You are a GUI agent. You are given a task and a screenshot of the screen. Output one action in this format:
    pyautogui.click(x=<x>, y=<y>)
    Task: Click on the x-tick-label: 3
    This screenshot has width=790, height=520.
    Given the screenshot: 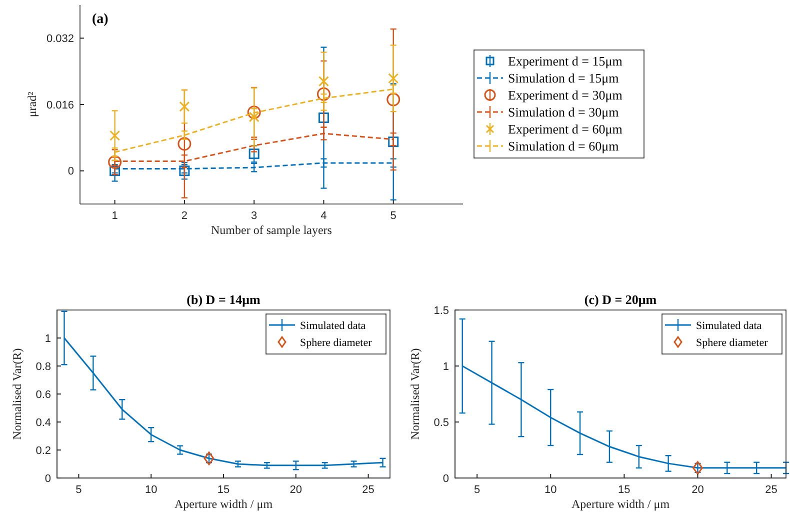 What is the action you would take?
    pyautogui.click(x=254, y=216)
    